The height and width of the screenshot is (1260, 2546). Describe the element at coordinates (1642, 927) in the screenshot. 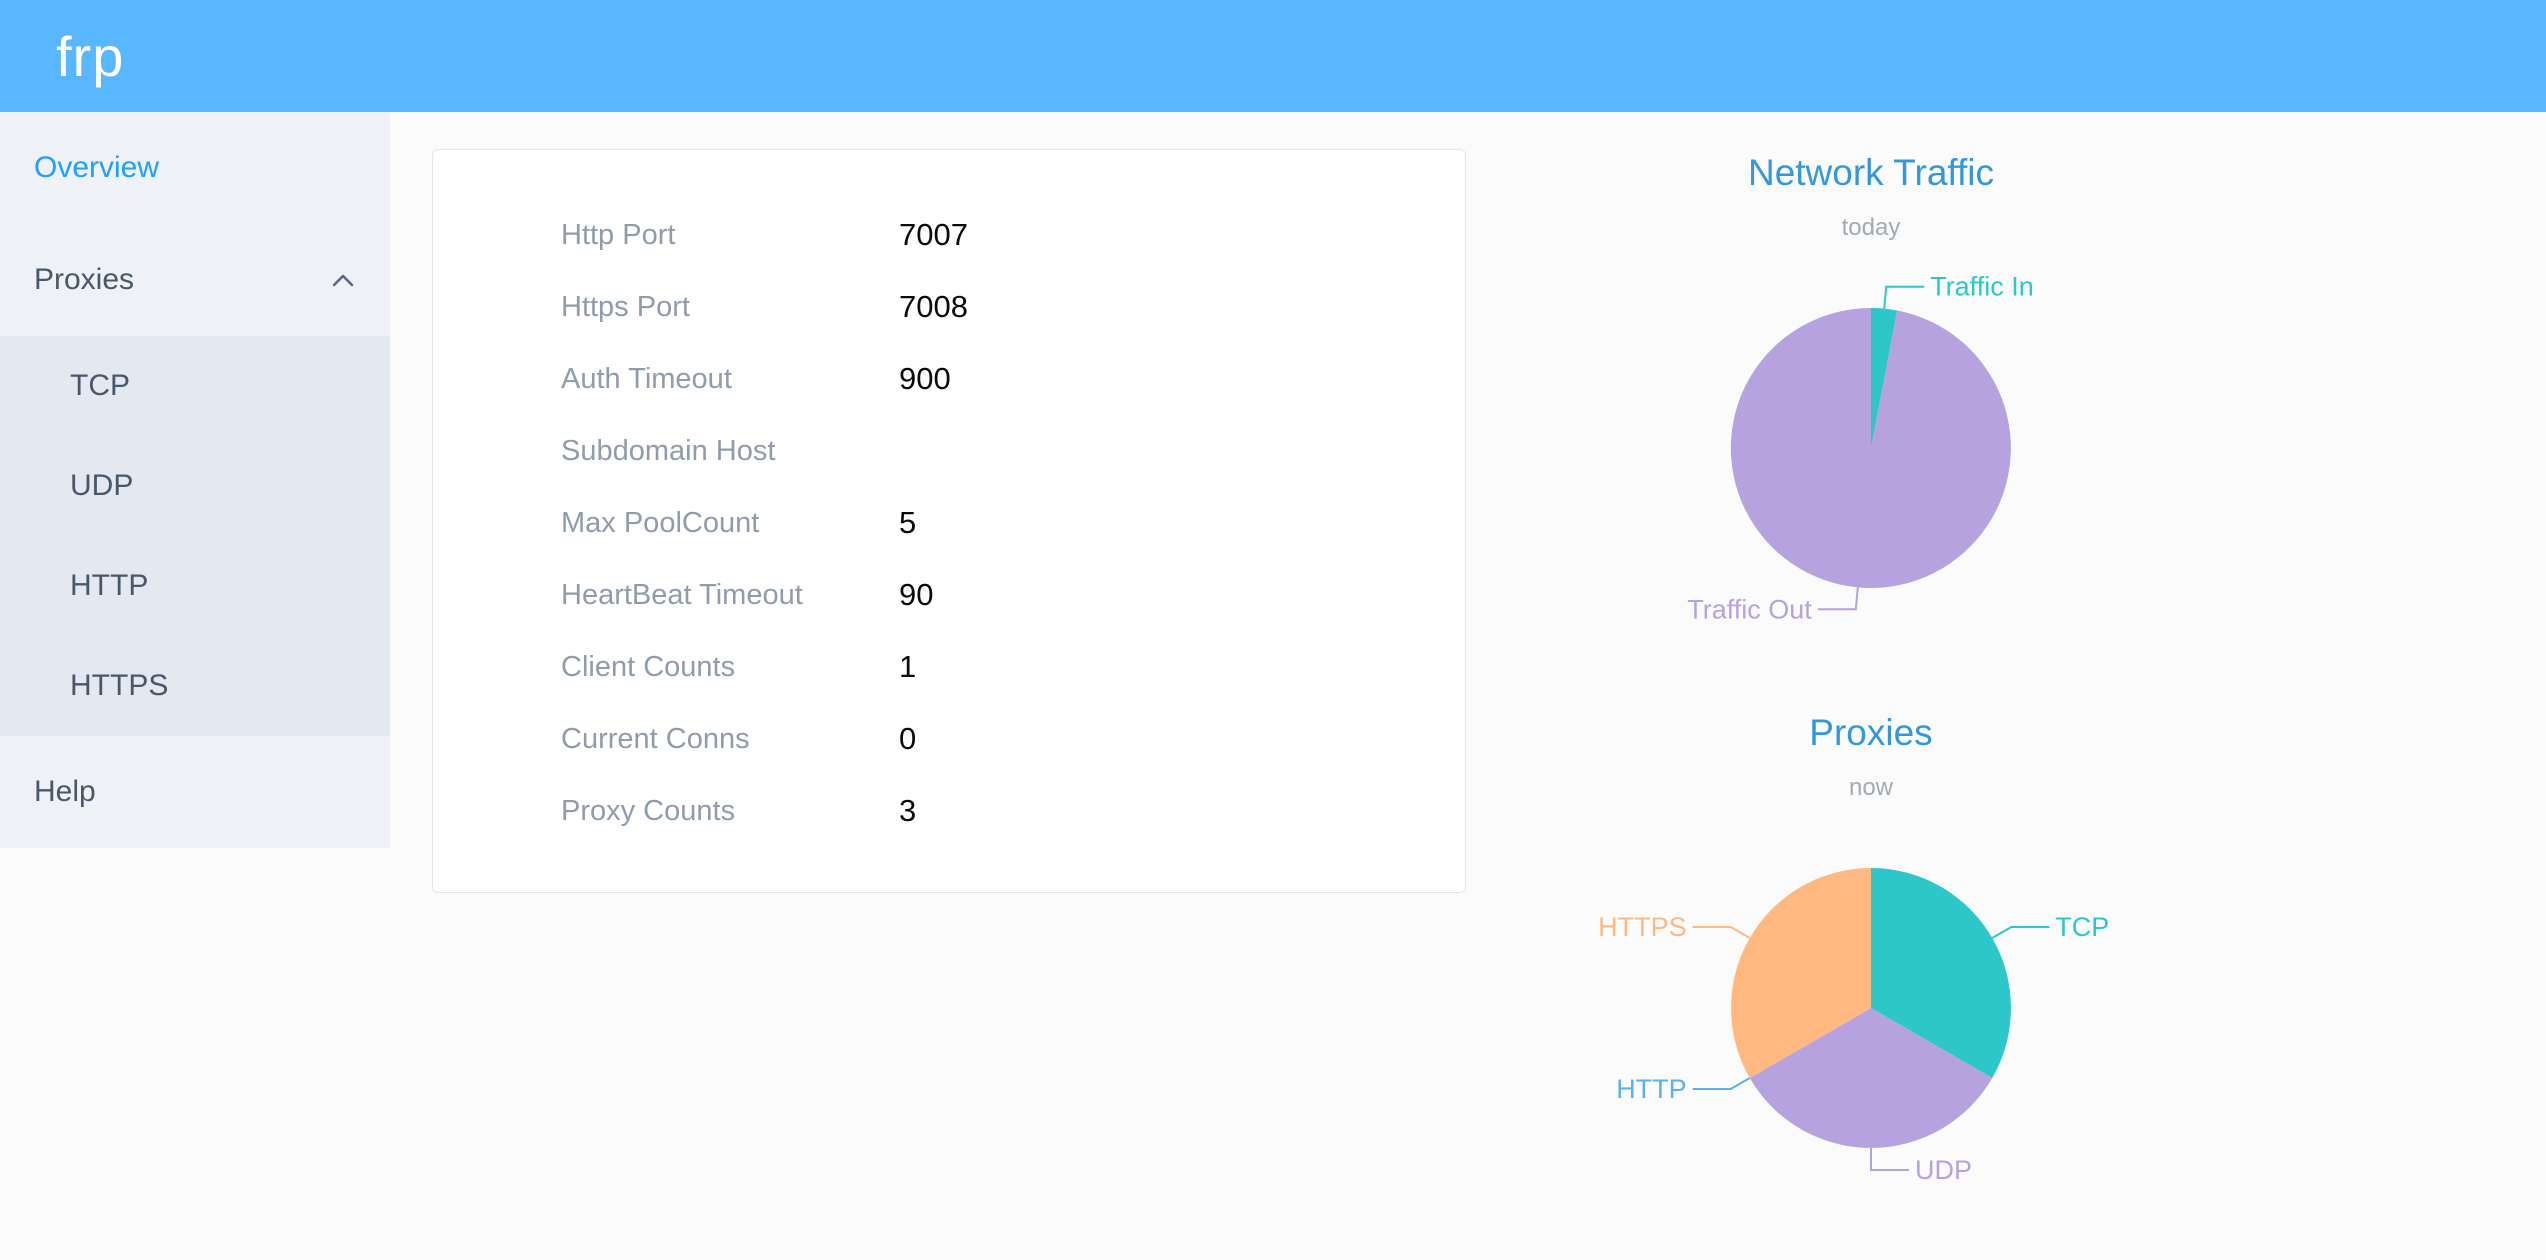

I see `pie-label-https: HTTPS` at that location.